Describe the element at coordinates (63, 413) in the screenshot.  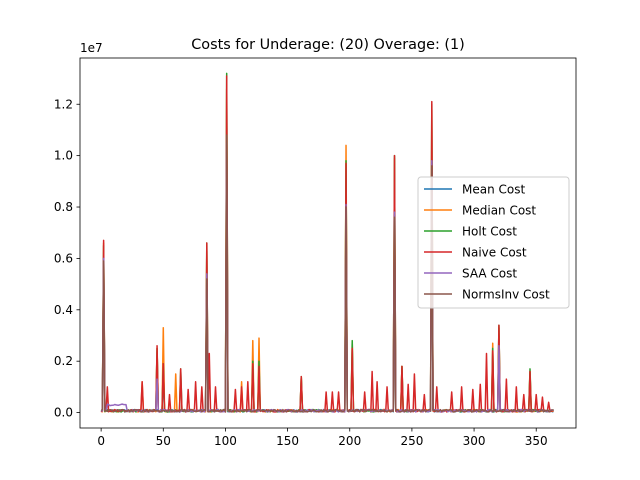
I see `y-tick-label: 0.0` at that location.